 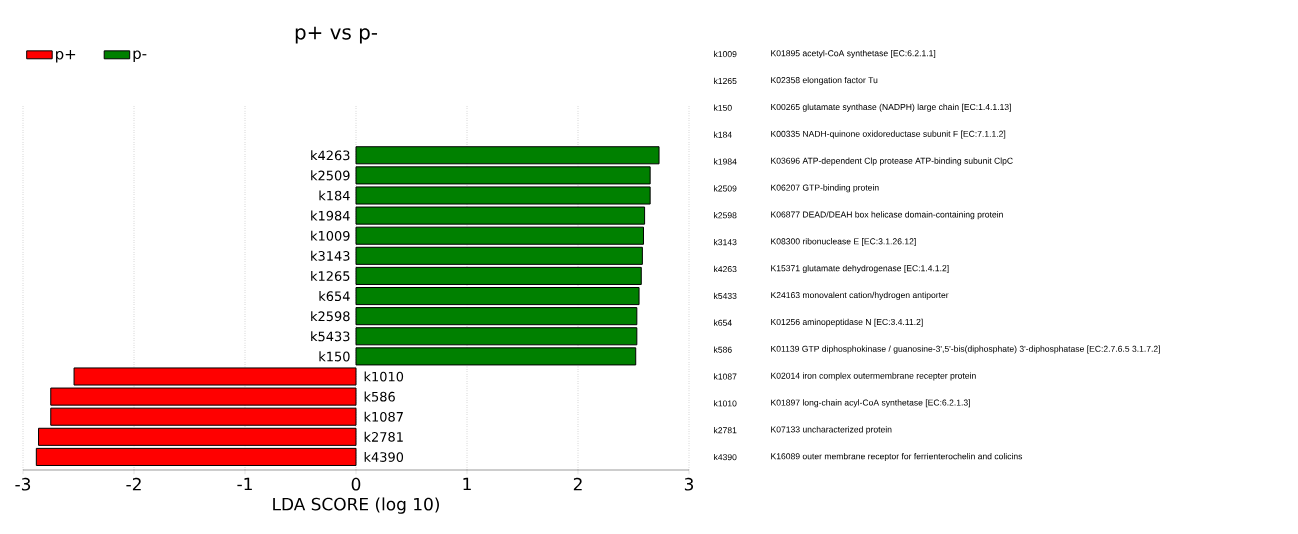 What do you see at coordinates (725, 403) in the screenshot?
I see `text: k1010` at bounding box center [725, 403].